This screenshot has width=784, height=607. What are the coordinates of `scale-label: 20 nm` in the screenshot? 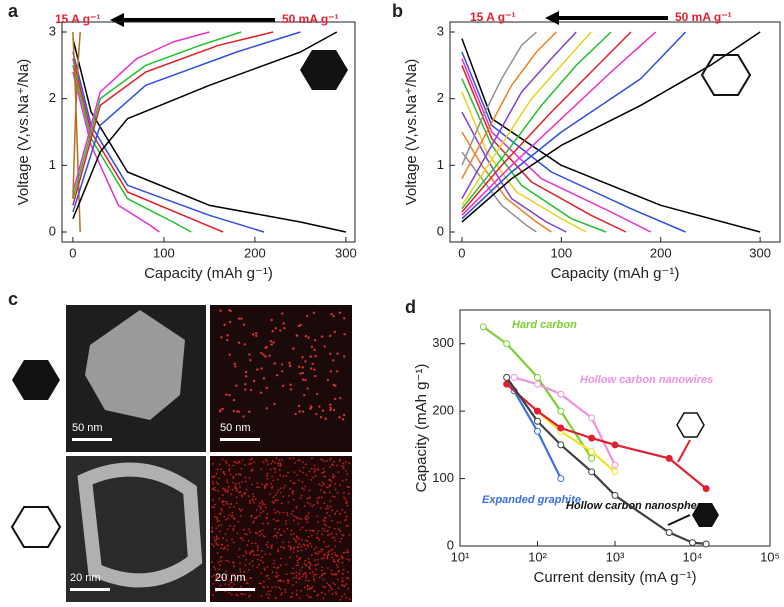 It's located at (230, 578).